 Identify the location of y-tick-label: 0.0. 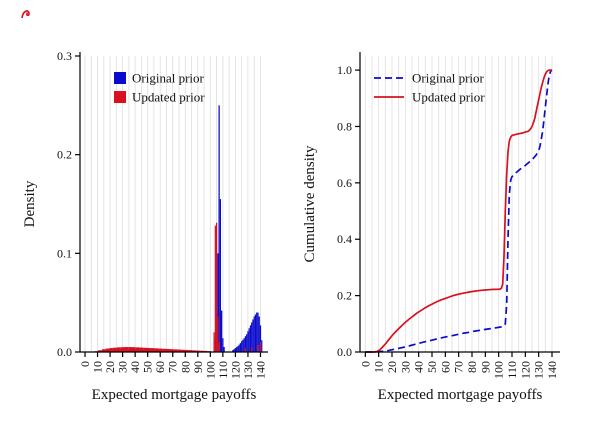
(344, 352).